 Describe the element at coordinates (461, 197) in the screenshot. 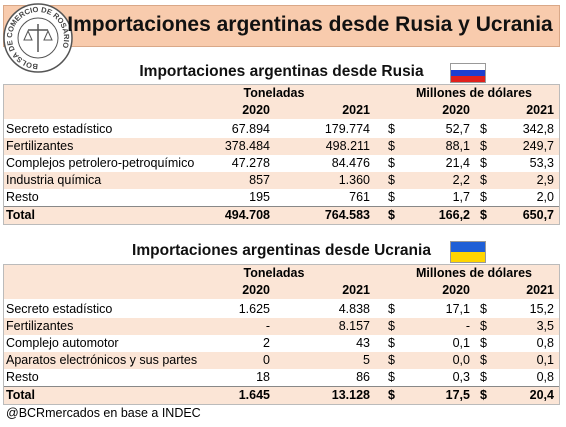

I see `cell-value: 1,7` at that location.